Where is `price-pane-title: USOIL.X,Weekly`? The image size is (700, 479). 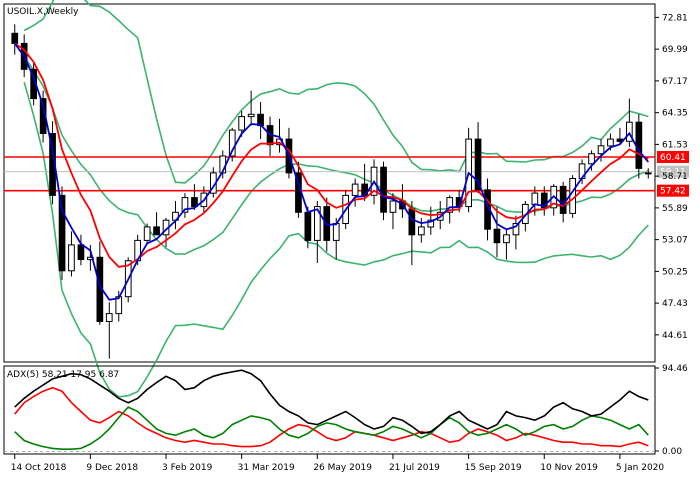 price-pane-title: USOIL.X,Weekly is located at coordinates (43, 12).